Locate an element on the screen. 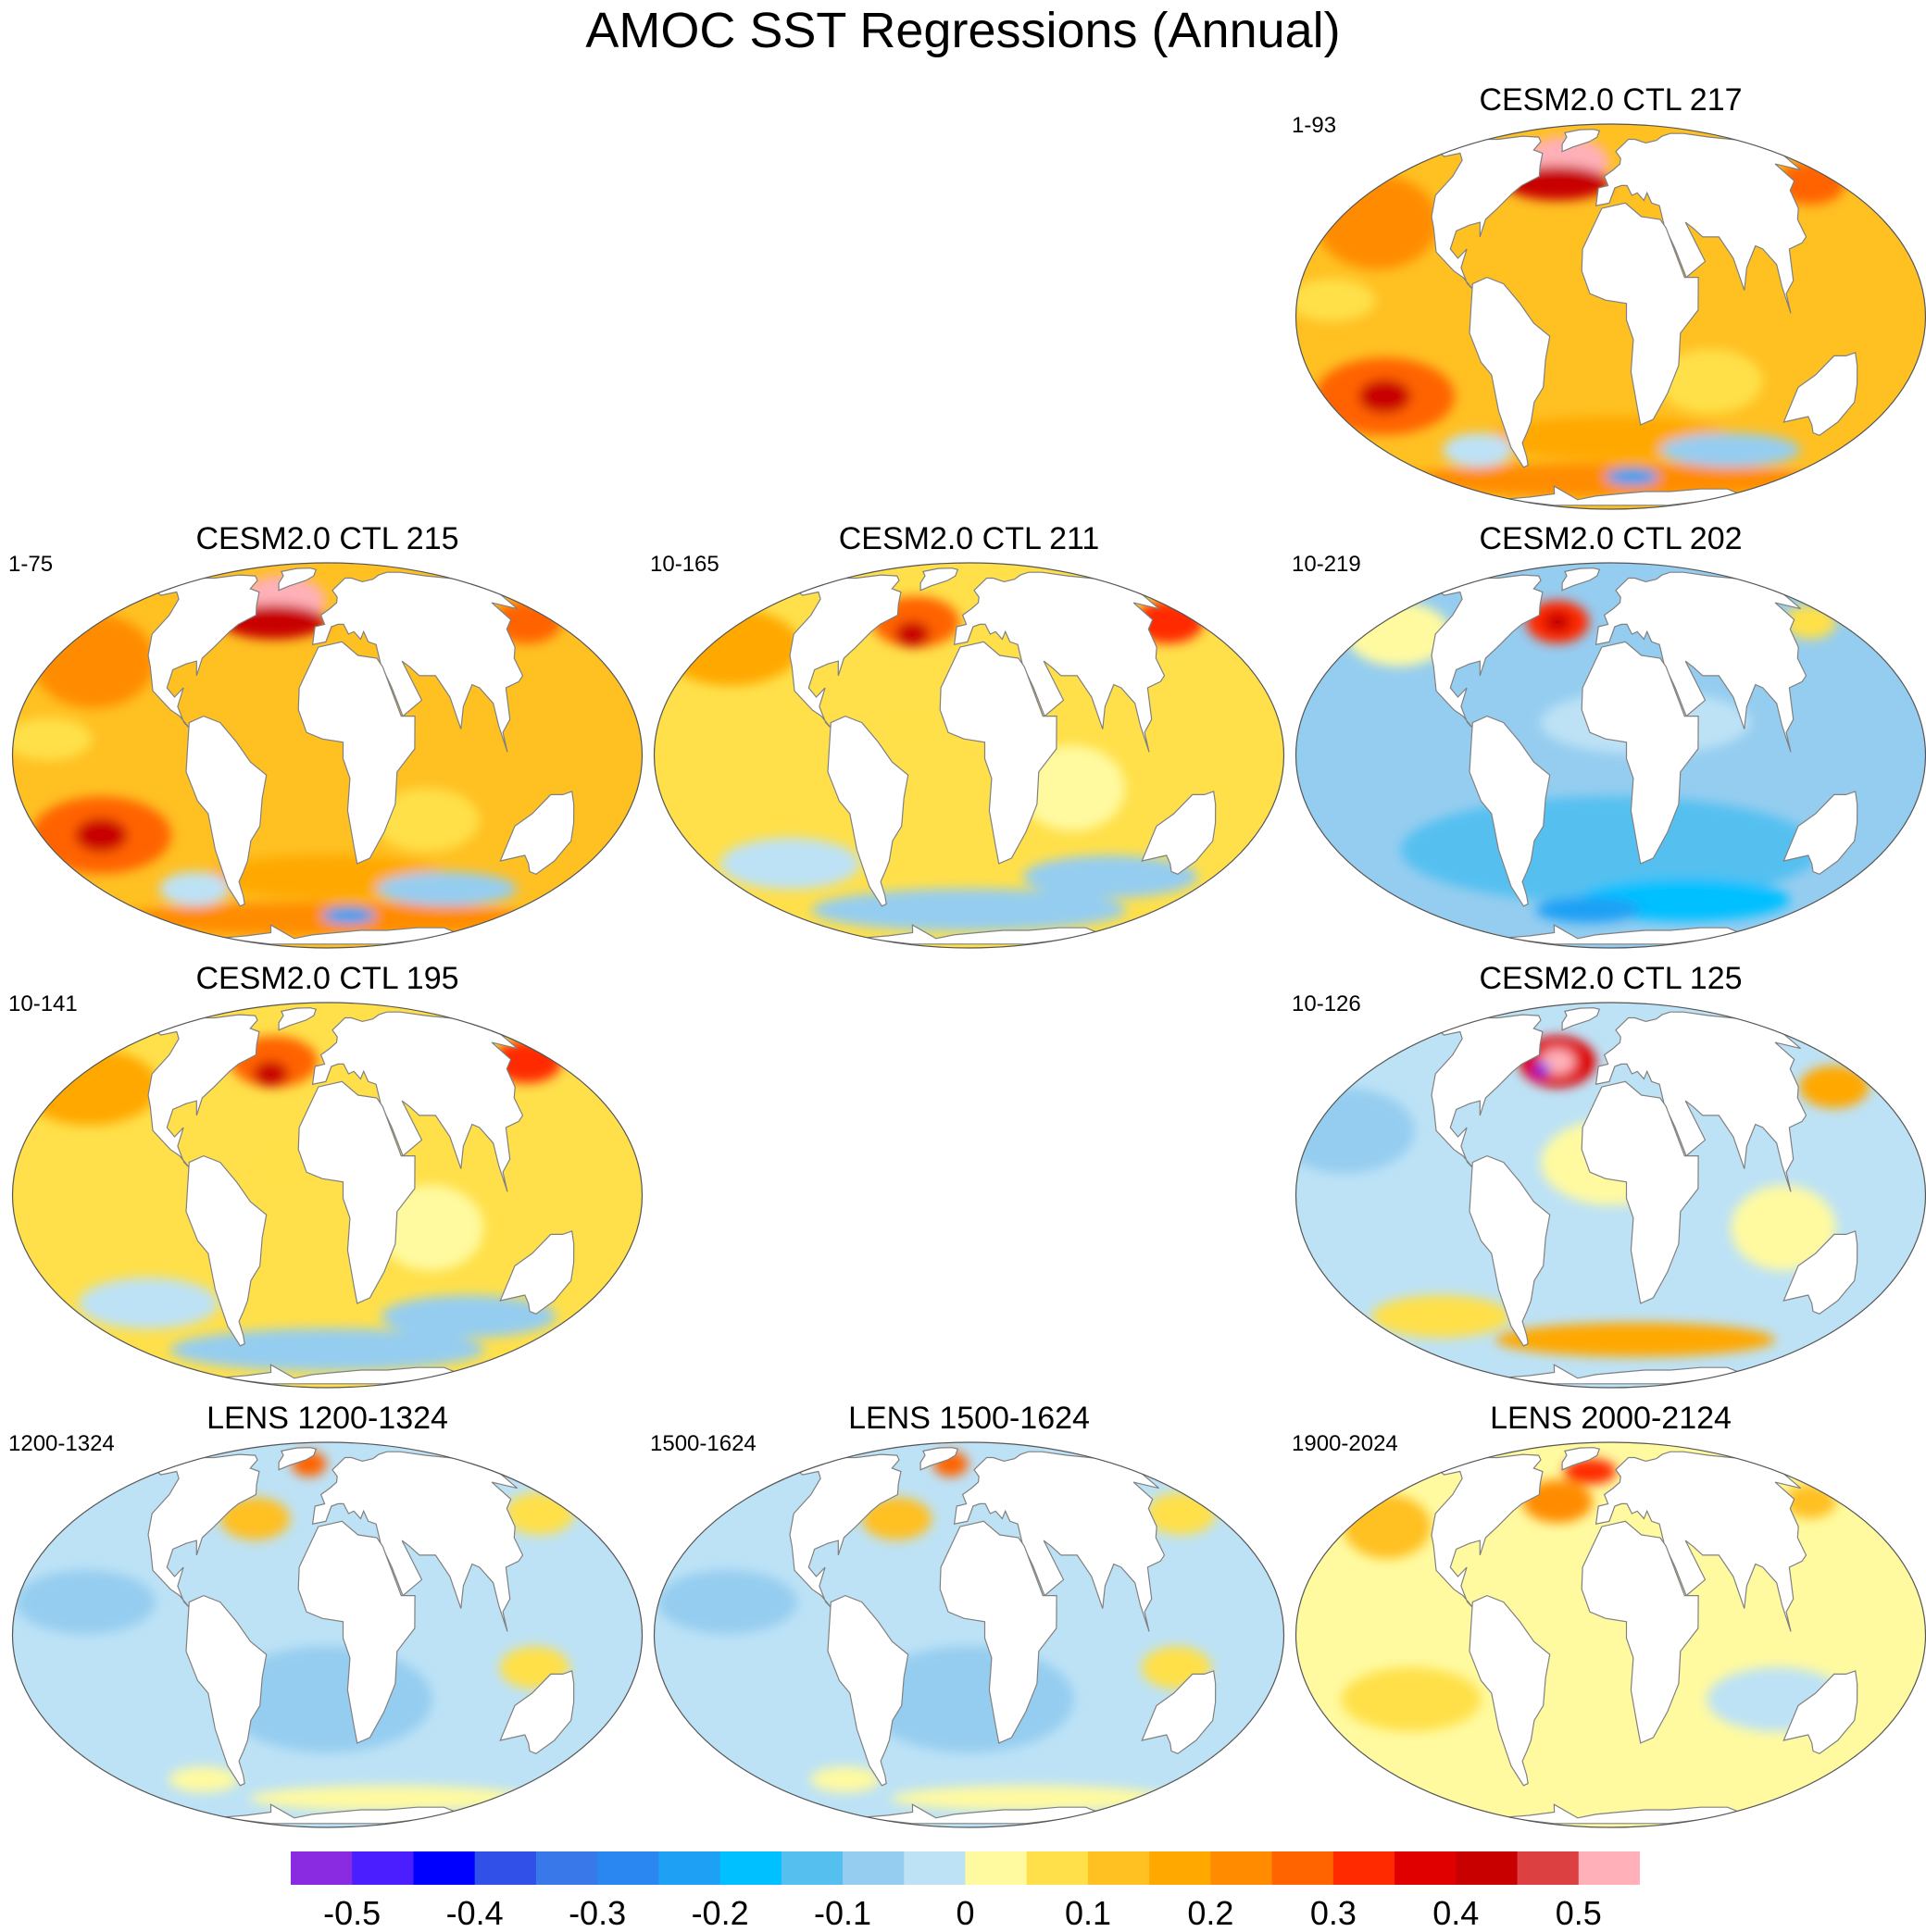  figure-title: AMOC SST Regressions (Annual) is located at coordinates (963, 30).